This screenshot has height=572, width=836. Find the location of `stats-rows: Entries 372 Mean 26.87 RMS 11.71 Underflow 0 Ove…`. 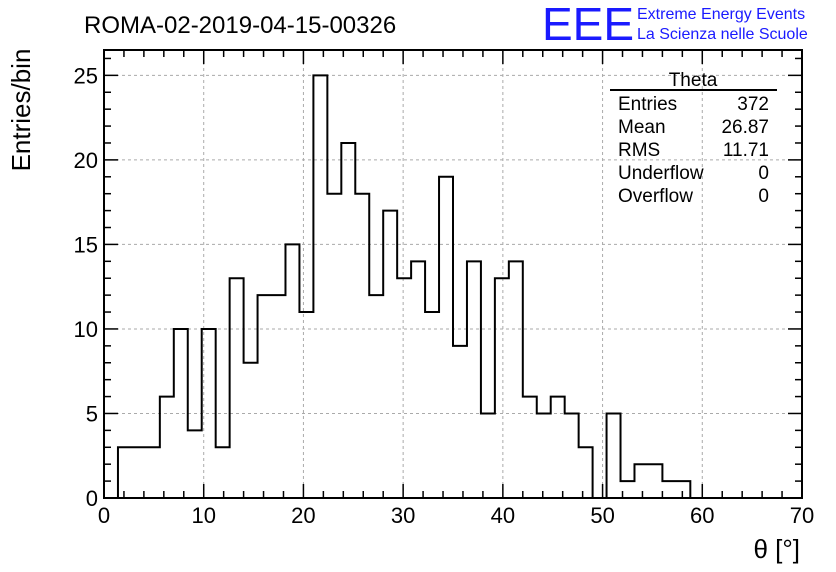

stats-rows: Entries 372 Mean 26.87 RMS 11.71 Underflow 0 Ove… is located at coordinates (693, 150).